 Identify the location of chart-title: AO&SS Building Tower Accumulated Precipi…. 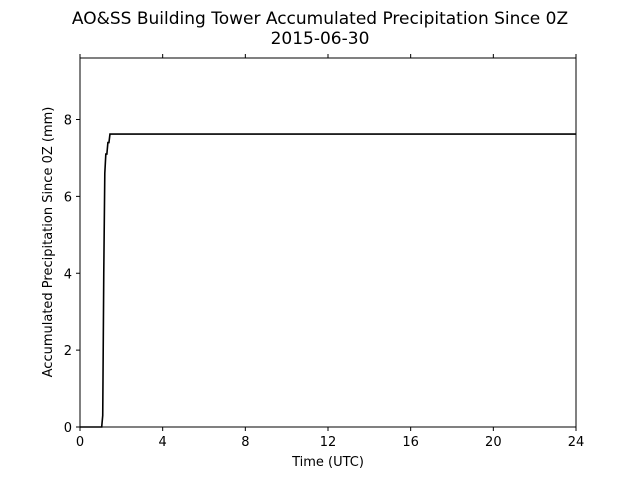
(320, 19).